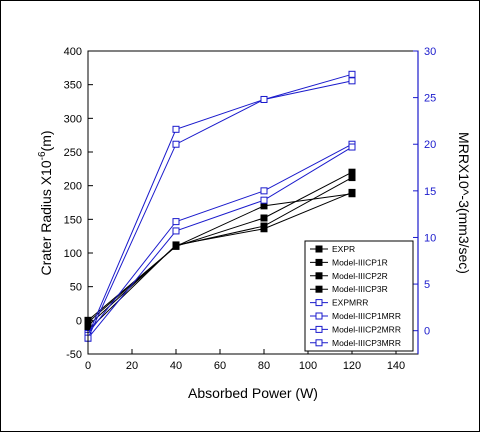 This screenshot has height=432, width=480. I want to click on legend-label-model-iiicp2mrr: Model-IIICP2MRR, so click(366, 329).